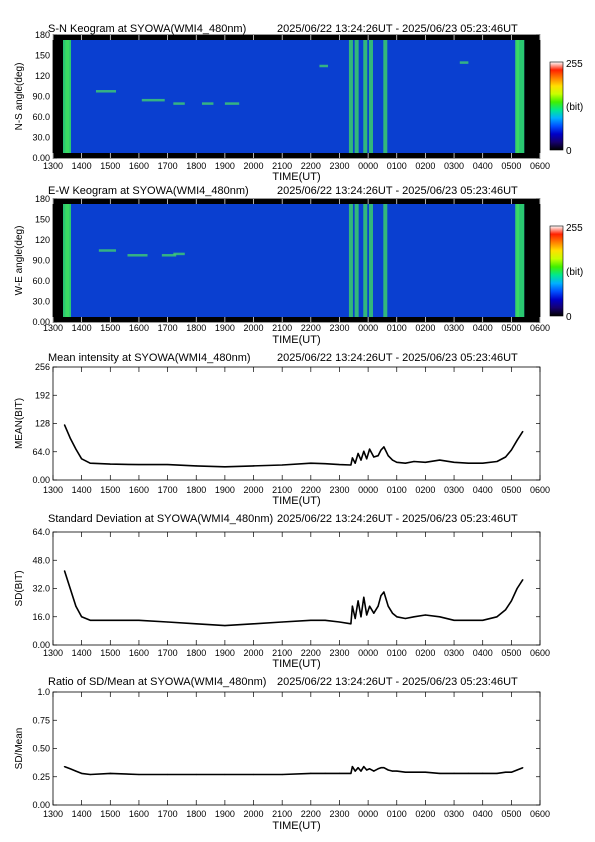  What do you see at coordinates (53, 328) in the screenshot?
I see `x-tick-label: 1300` at bounding box center [53, 328].